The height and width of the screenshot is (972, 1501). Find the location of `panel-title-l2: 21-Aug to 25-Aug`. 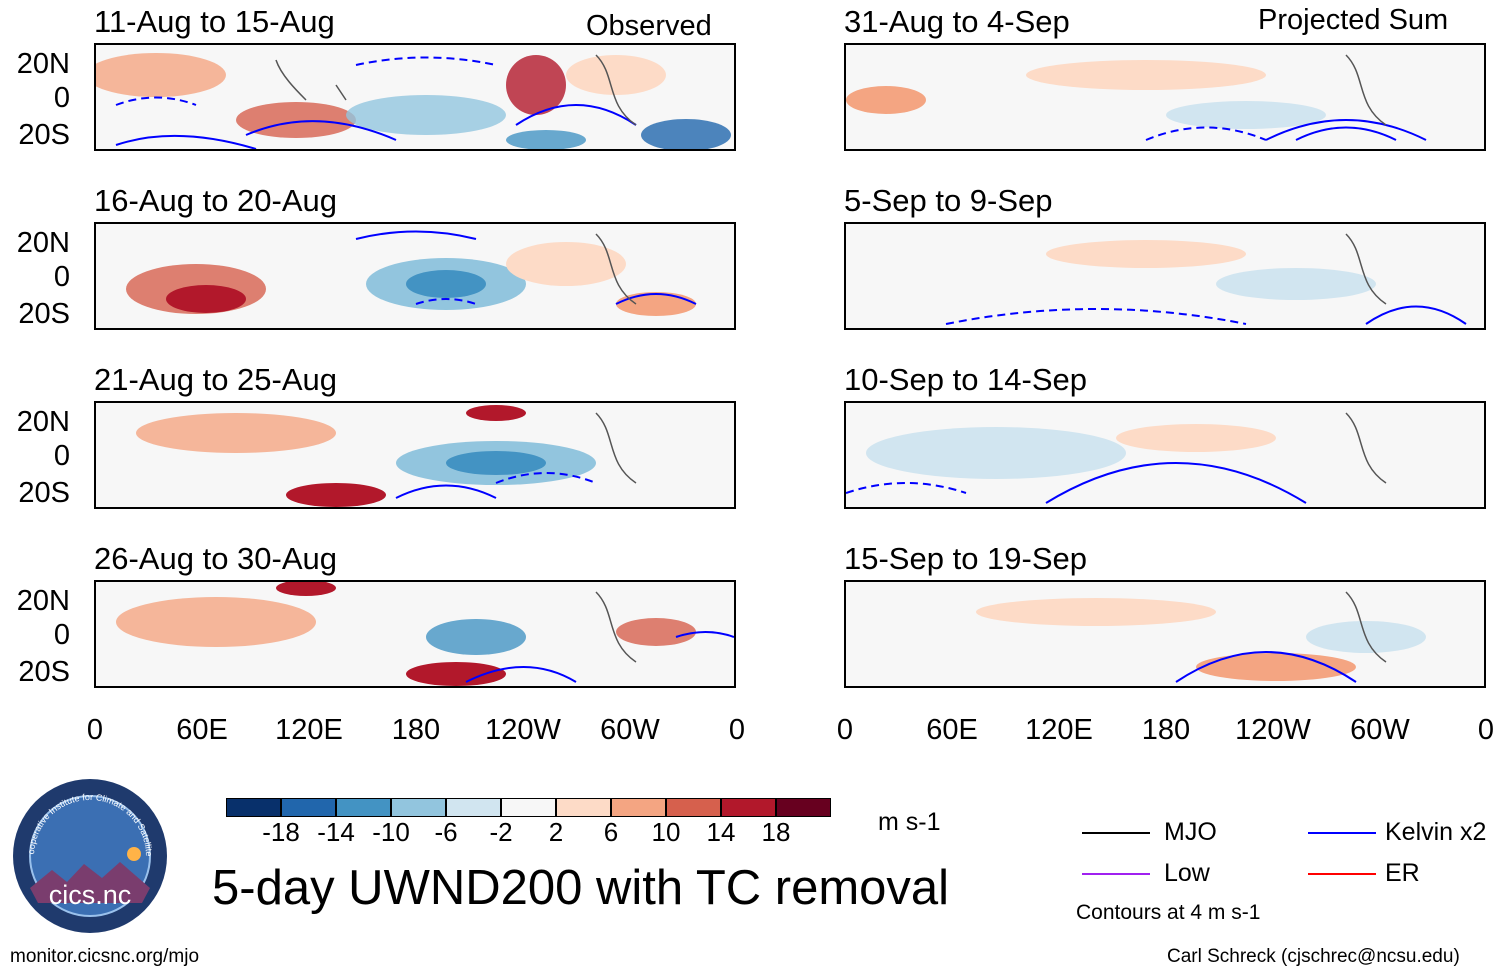

panel-title-l2: 21-Aug to 25-Aug is located at coordinates (216, 379).